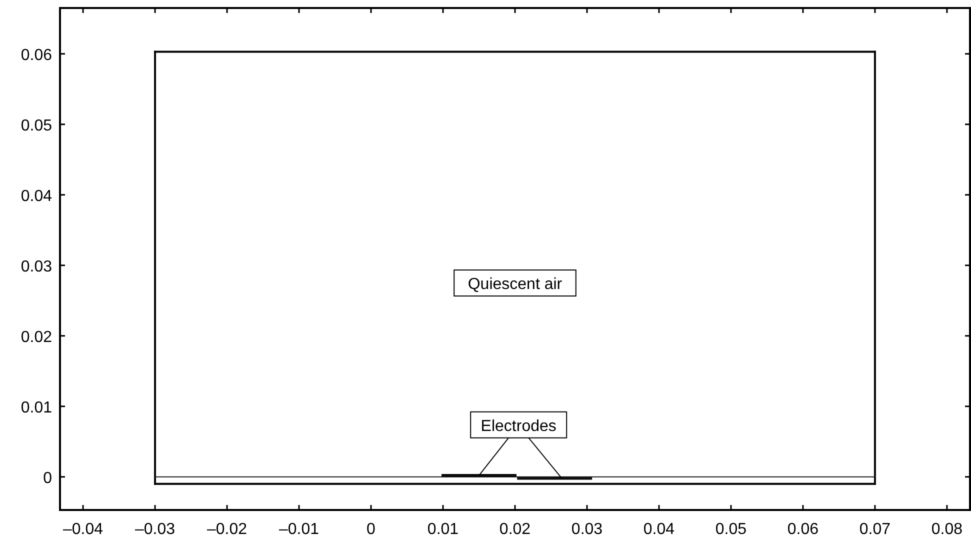 Image resolution: width=971 pixels, height=547 pixels. What do you see at coordinates (36, 55) in the screenshot?
I see `y-tick-label: 0.06` at bounding box center [36, 55].